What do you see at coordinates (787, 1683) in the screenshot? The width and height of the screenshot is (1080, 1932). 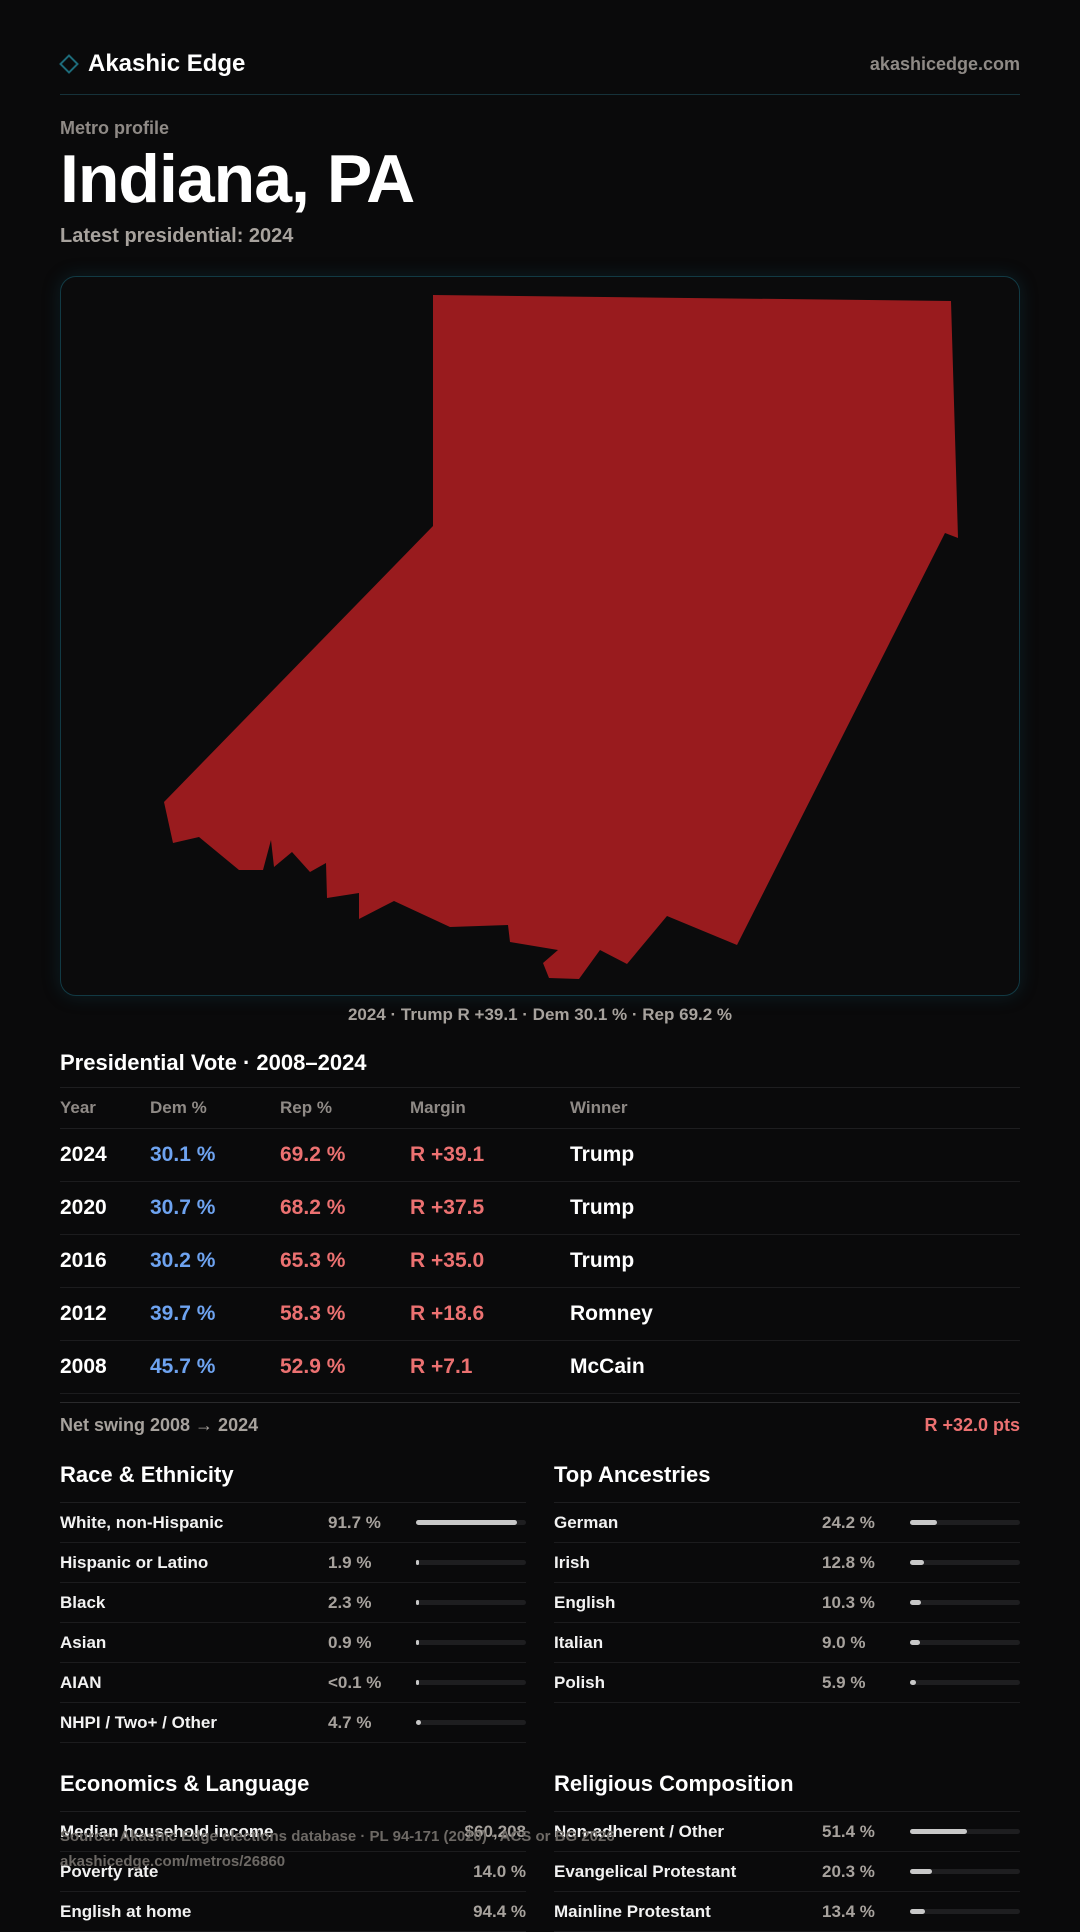 I see `list-item: Polish 5.9 %` at bounding box center [787, 1683].